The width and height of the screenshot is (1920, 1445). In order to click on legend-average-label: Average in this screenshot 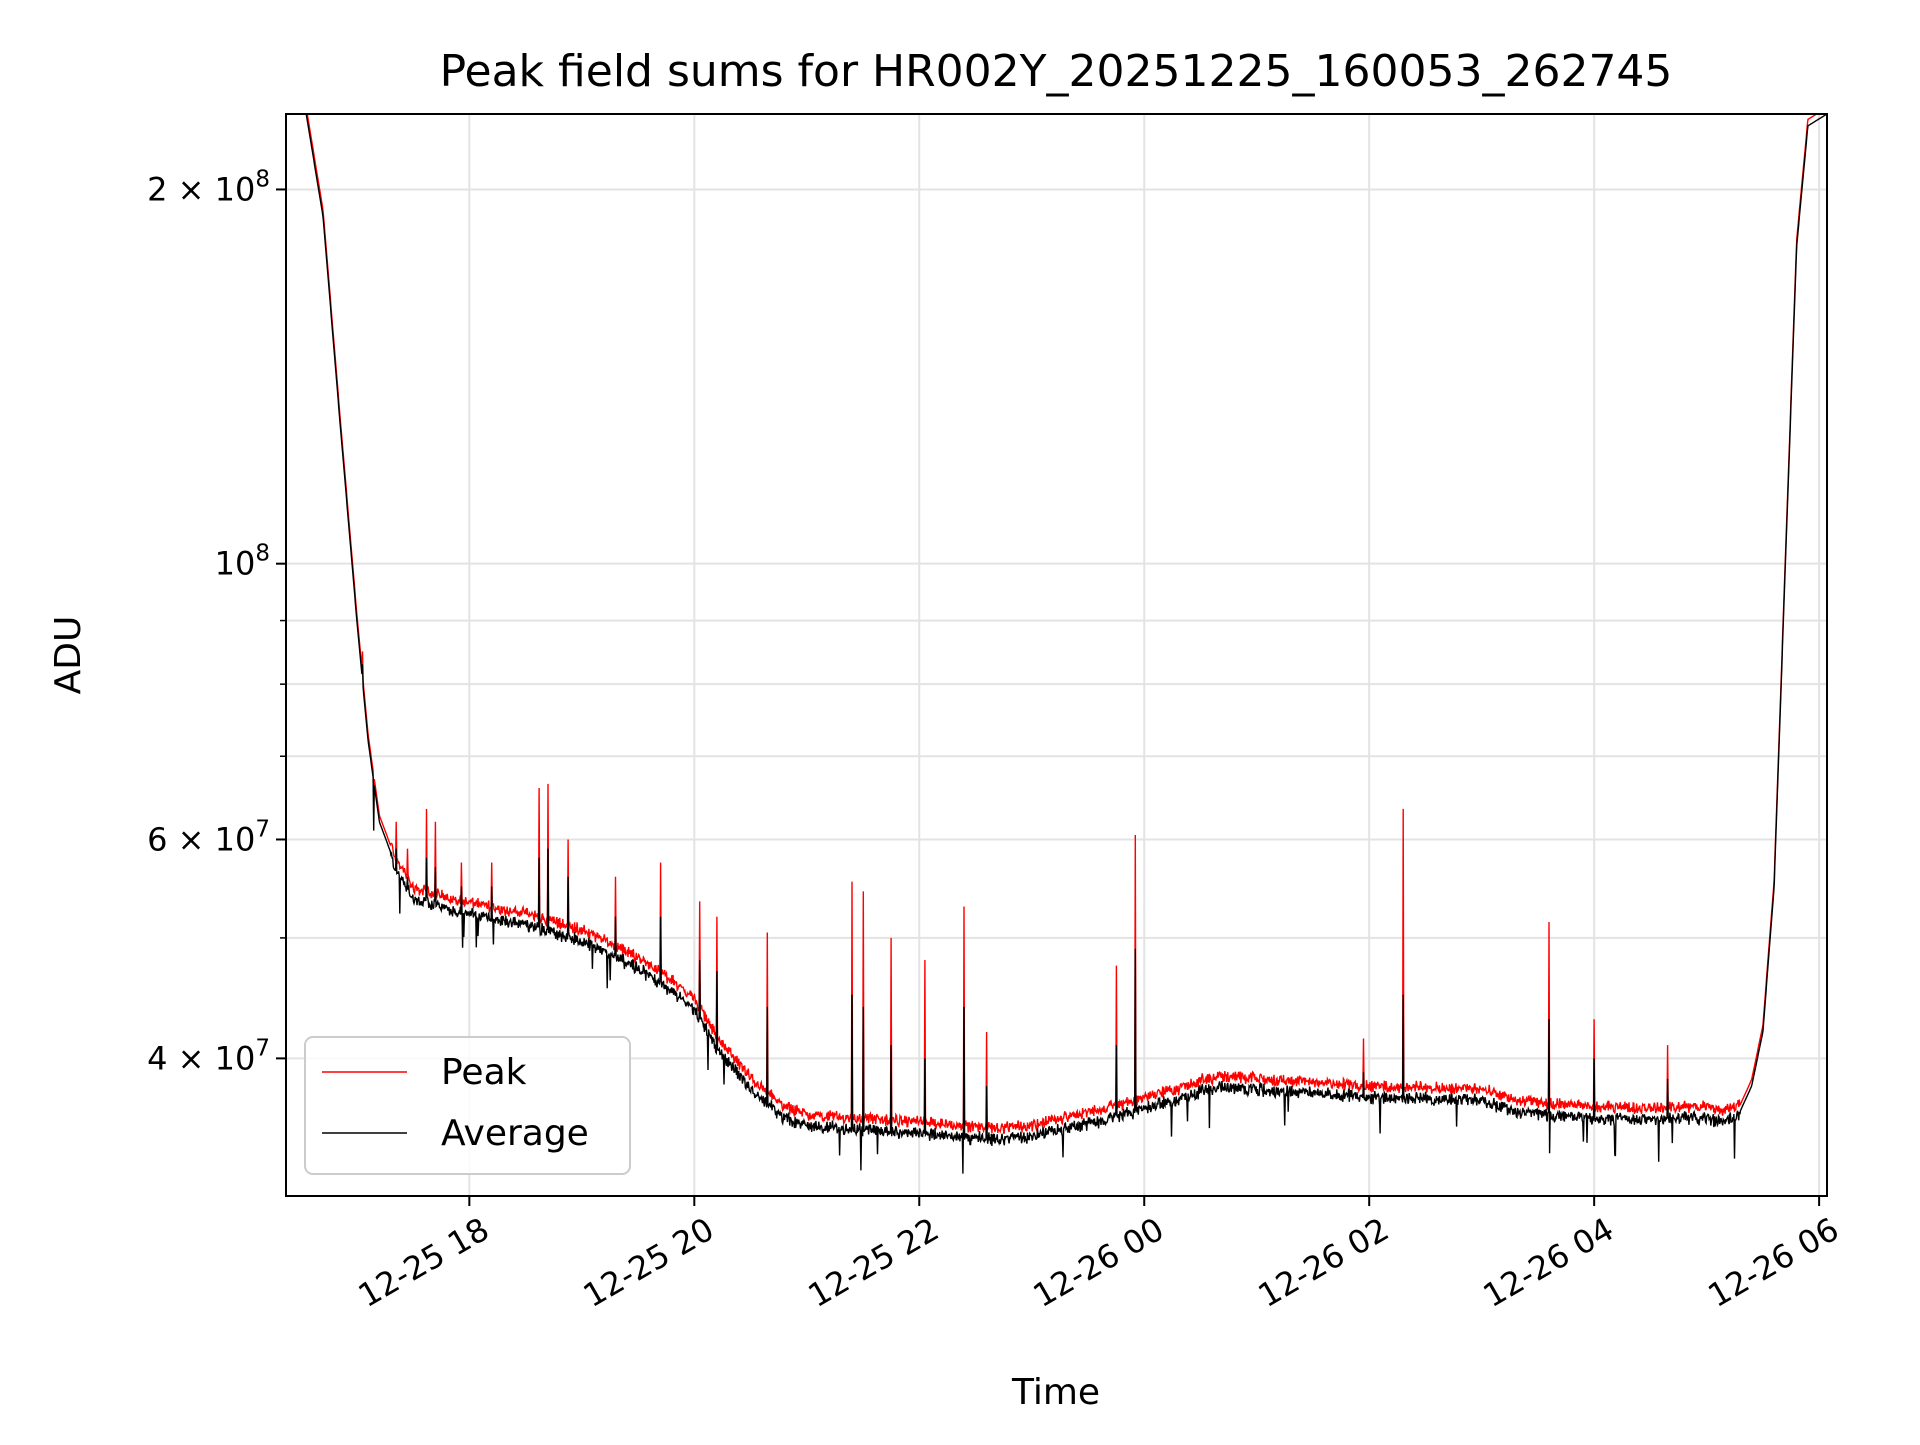, I will do `click(515, 1133)`.